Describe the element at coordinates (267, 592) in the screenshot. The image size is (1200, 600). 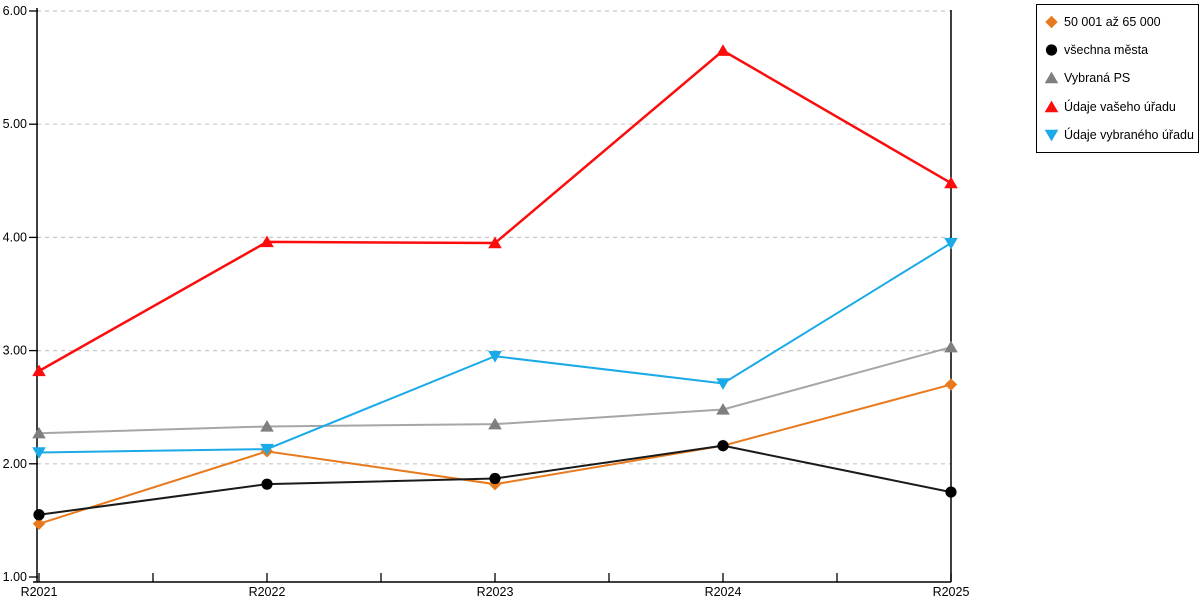
I see `x-axis-label: R2022` at that location.